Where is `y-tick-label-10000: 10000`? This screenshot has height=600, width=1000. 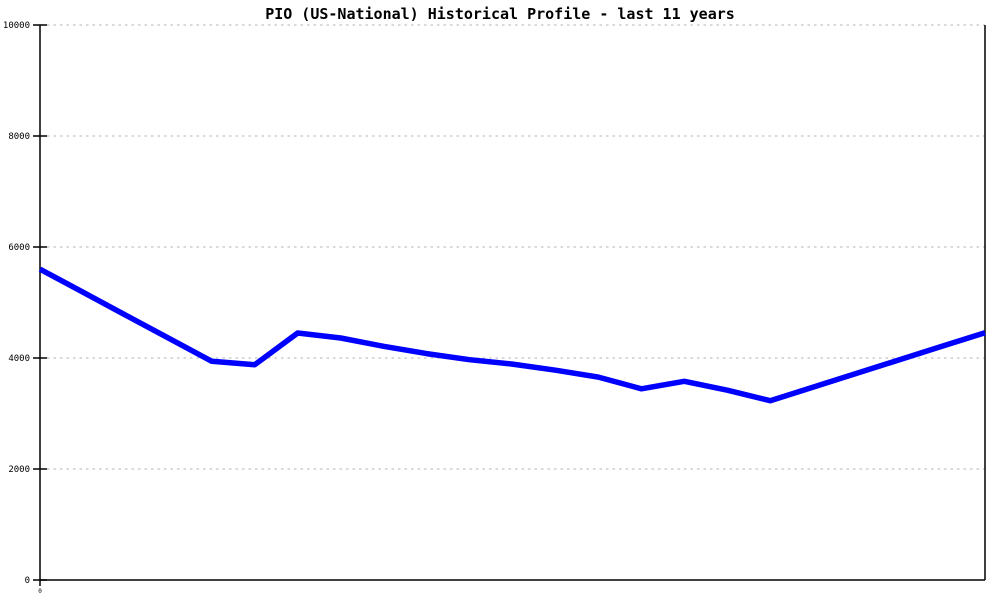
y-tick-label-10000: 10000 is located at coordinates (16, 26).